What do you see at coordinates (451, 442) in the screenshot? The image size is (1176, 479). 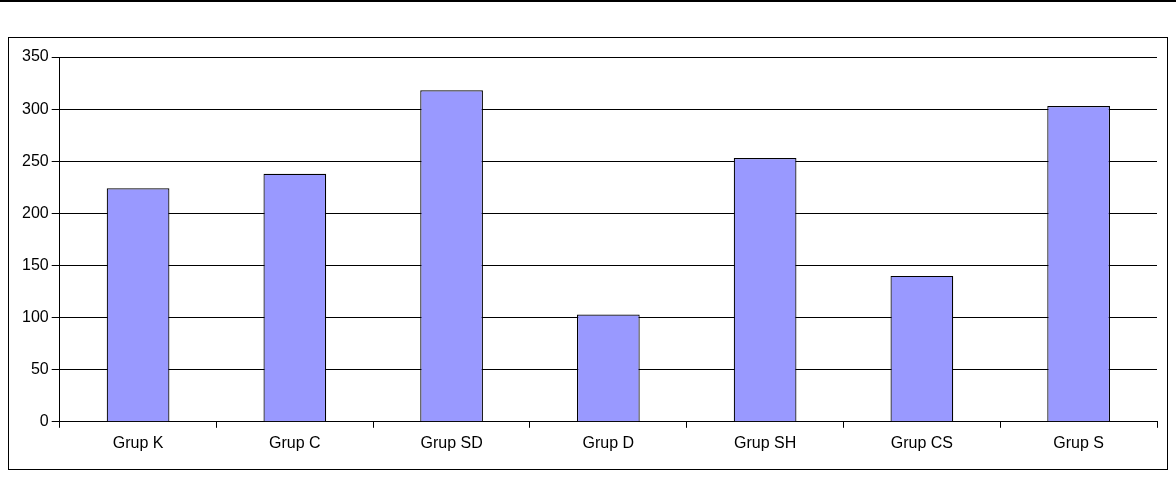 I see `x-tick-label: Grup SD` at bounding box center [451, 442].